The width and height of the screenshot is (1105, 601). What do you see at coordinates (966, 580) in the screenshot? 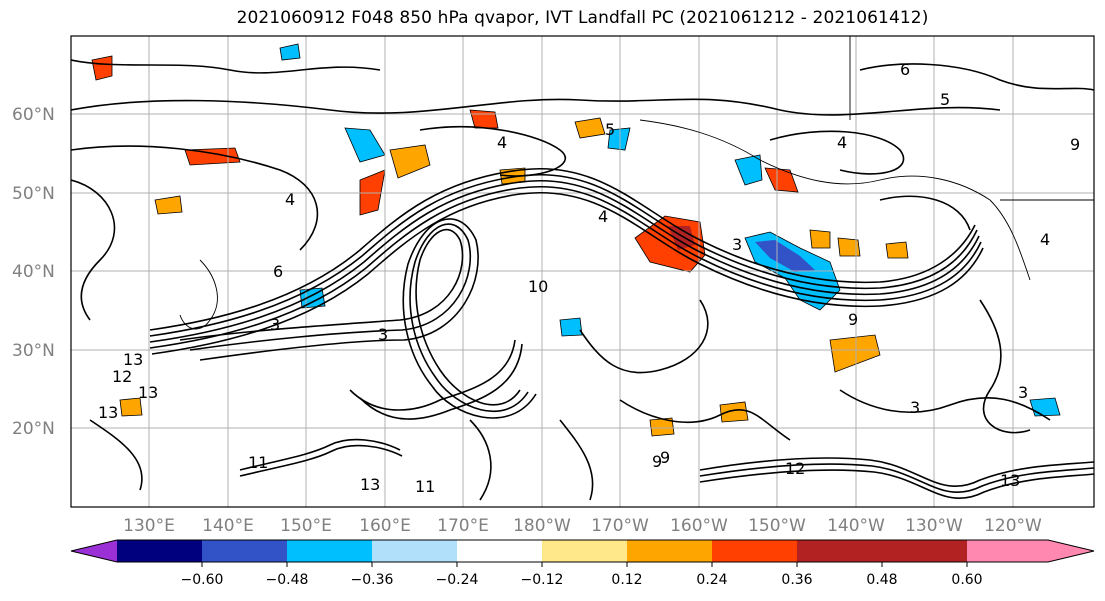
I see `colorbar-tick-label: 0.60` at bounding box center [966, 580].